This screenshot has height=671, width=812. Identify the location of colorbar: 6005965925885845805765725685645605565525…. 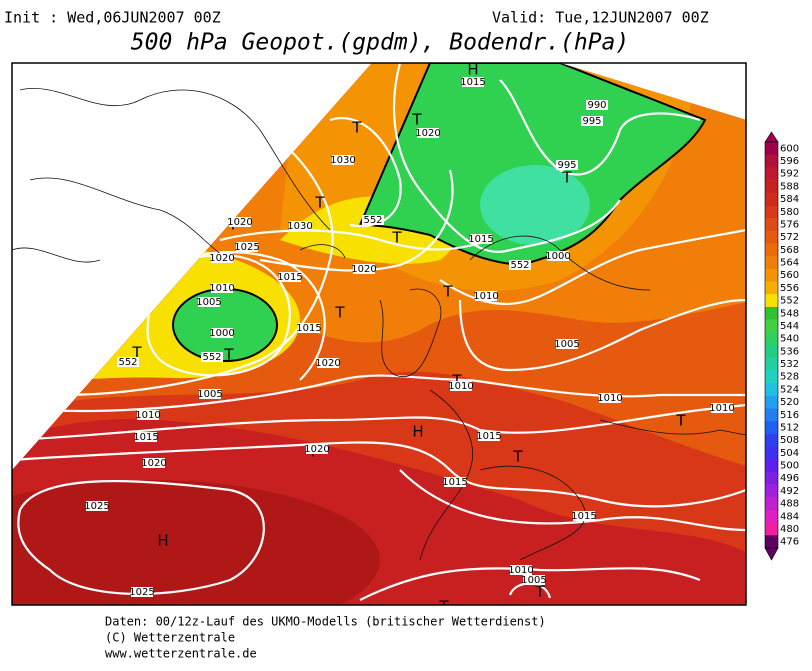
(781, 346).